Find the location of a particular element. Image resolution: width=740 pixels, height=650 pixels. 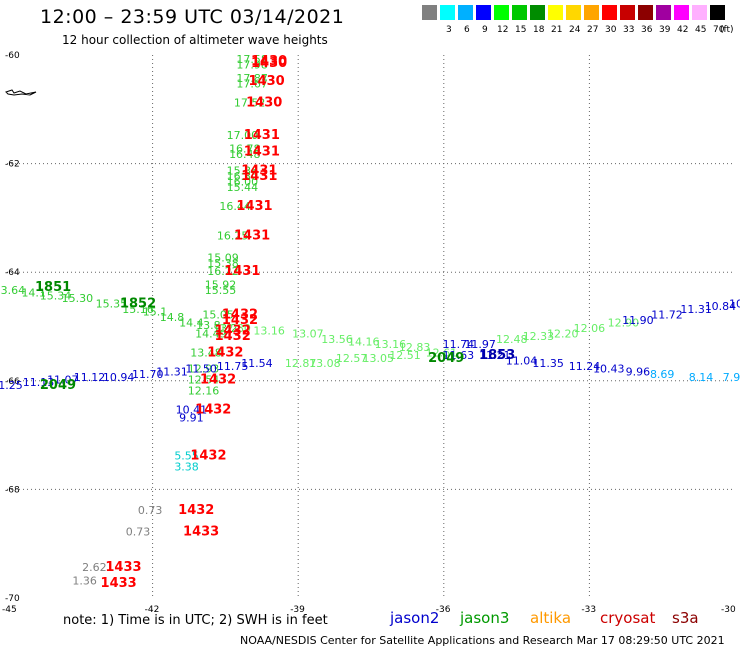

swh-value: 10.94 is located at coordinates (119, 377).